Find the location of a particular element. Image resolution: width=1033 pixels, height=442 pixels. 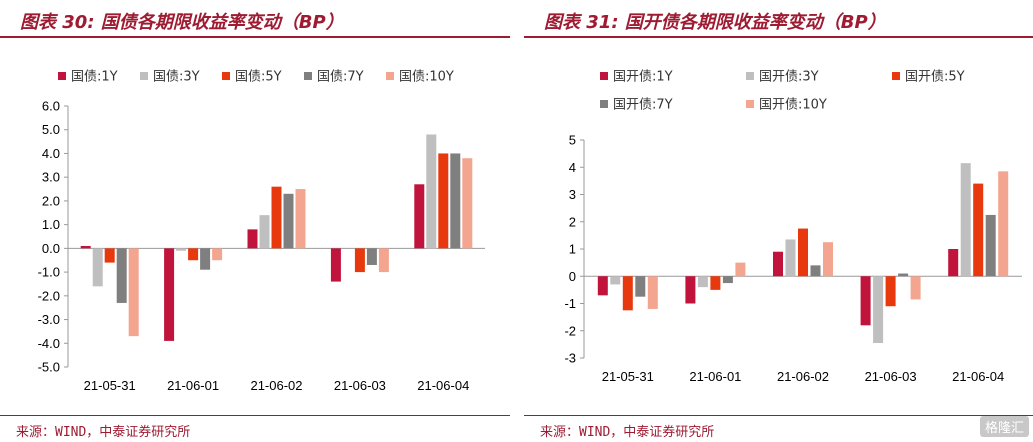

y-tick-label: 4 is located at coordinates (572, 167).